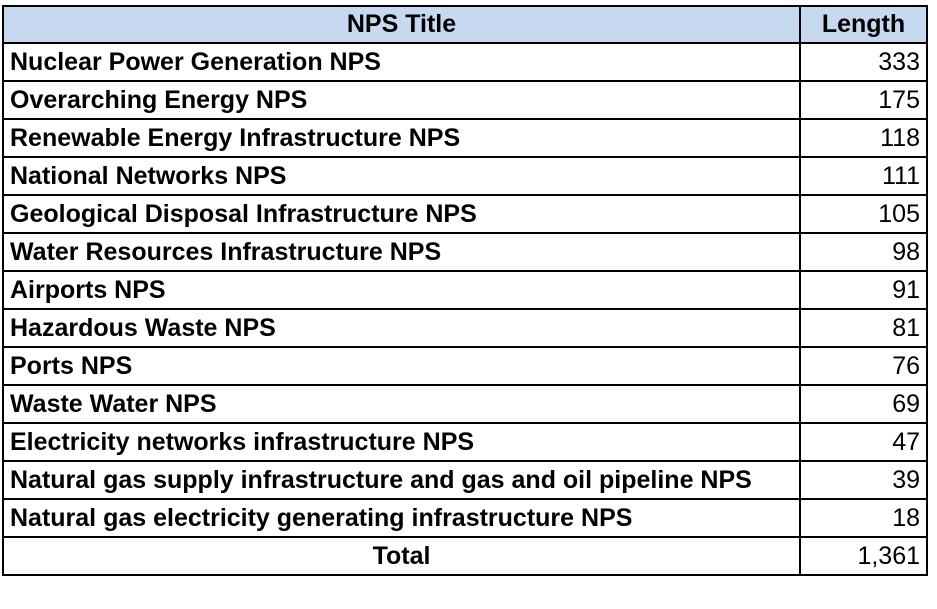  What do you see at coordinates (863, 480) in the screenshot?
I see `row-length: 39` at bounding box center [863, 480].